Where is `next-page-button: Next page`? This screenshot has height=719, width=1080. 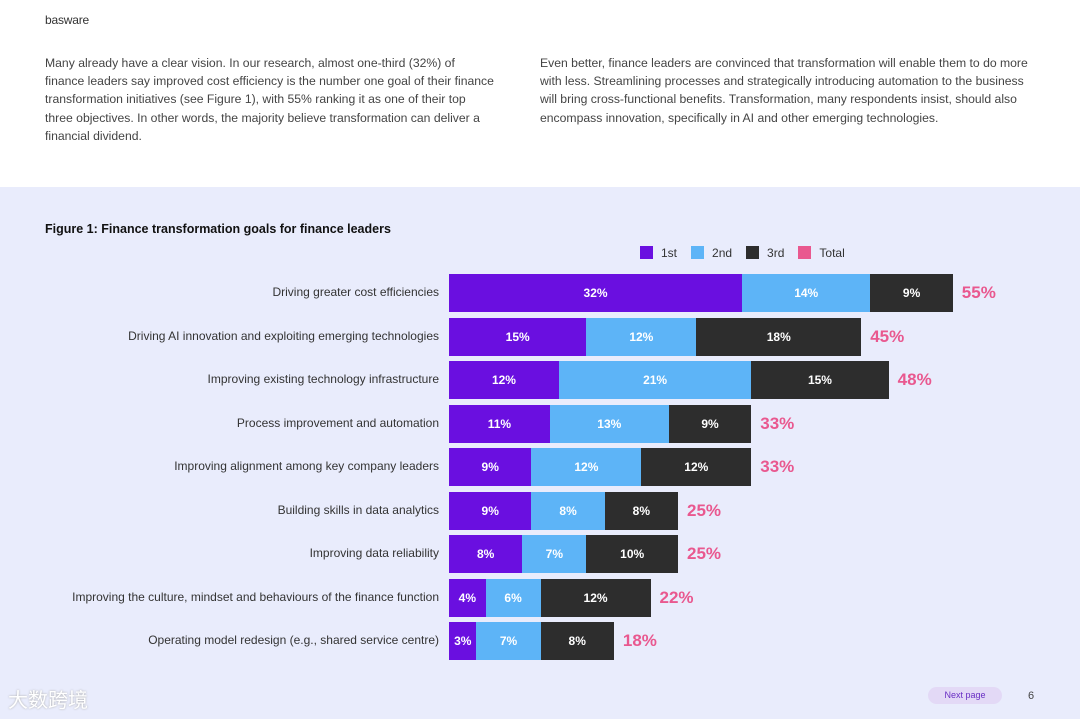 next-page-button: Next page is located at coordinates (965, 695).